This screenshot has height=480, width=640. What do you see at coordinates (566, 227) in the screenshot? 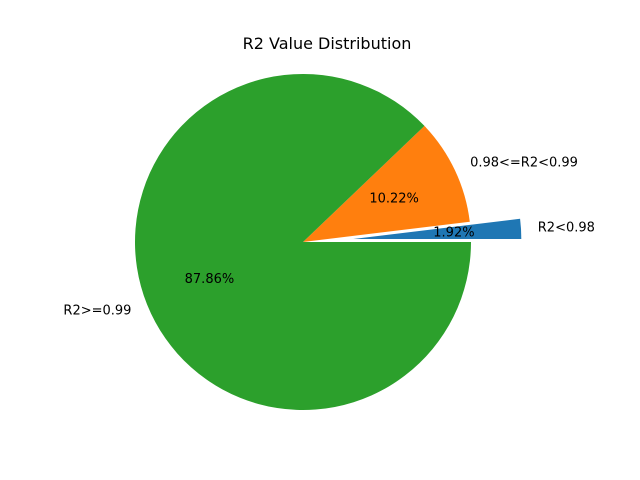
I see `slice-label: R2<0.98` at bounding box center [566, 227].